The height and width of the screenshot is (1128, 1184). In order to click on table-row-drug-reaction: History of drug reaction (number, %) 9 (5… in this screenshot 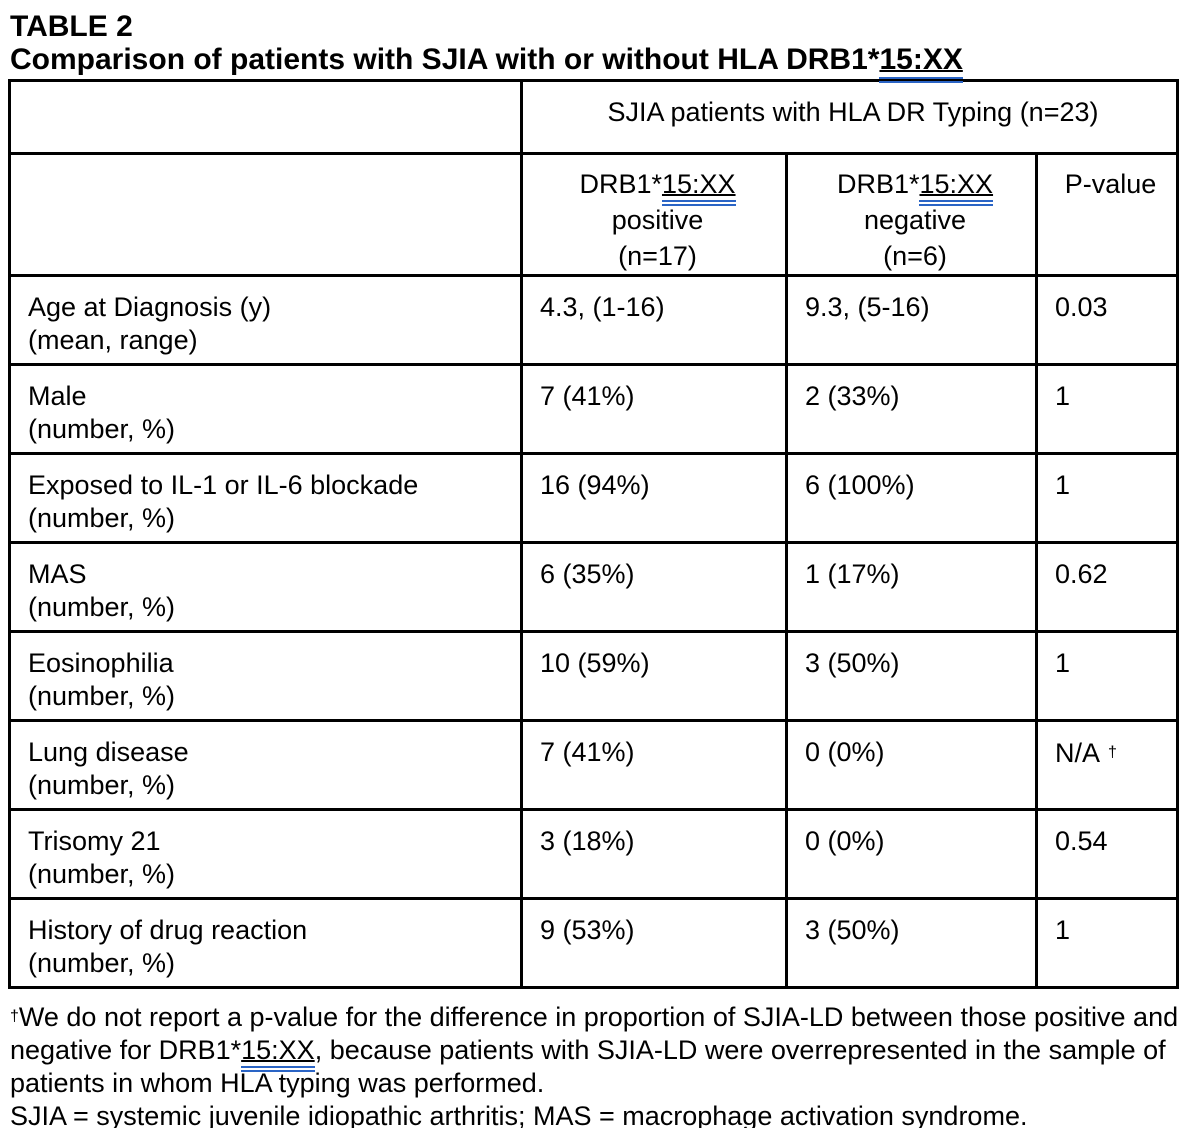, I will do `click(593, 943)`.